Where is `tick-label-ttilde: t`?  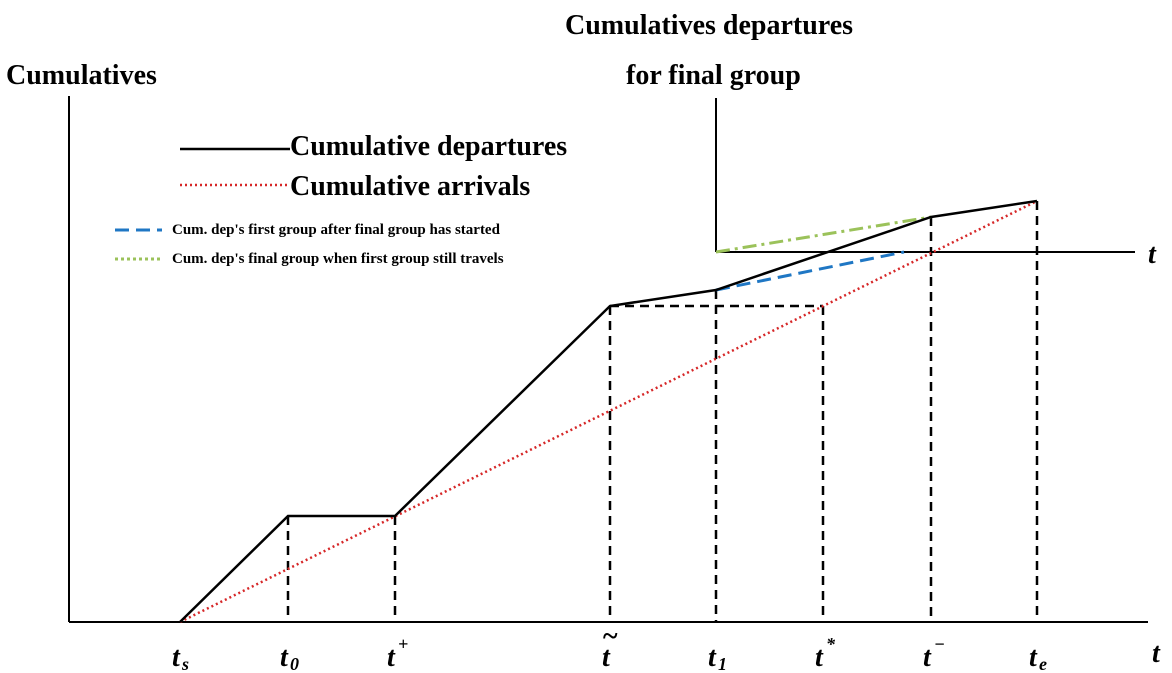
tick-label-ttilde: t is located at coordinates (606, 657).